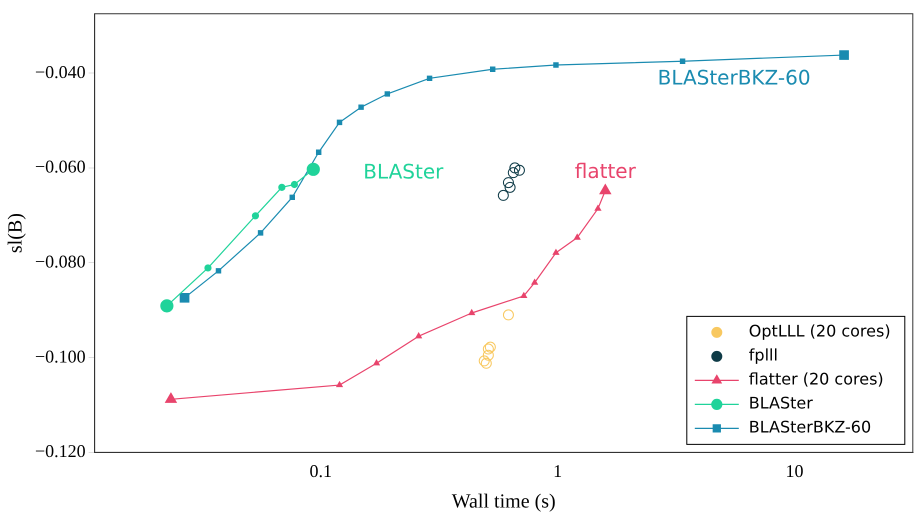 The image size is (920, 518). Describe the element at coordinates (60, 261) in the screenshot. I see `y-tick-label: −0.080` at that location.